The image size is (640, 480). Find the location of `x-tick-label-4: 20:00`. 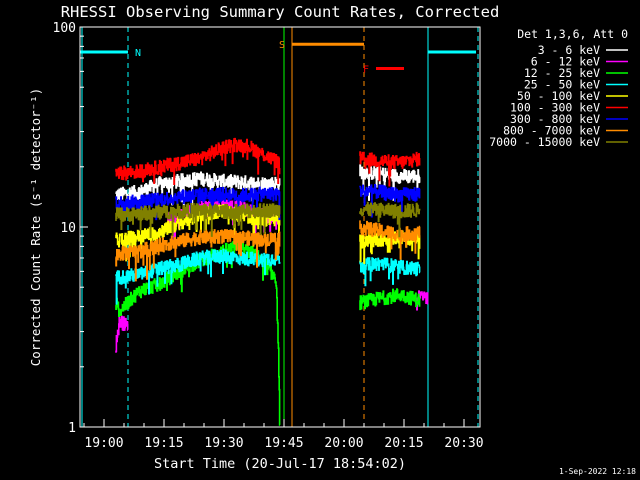

x-tick-label-4: 20:00 is located at coordinates (343, 443).